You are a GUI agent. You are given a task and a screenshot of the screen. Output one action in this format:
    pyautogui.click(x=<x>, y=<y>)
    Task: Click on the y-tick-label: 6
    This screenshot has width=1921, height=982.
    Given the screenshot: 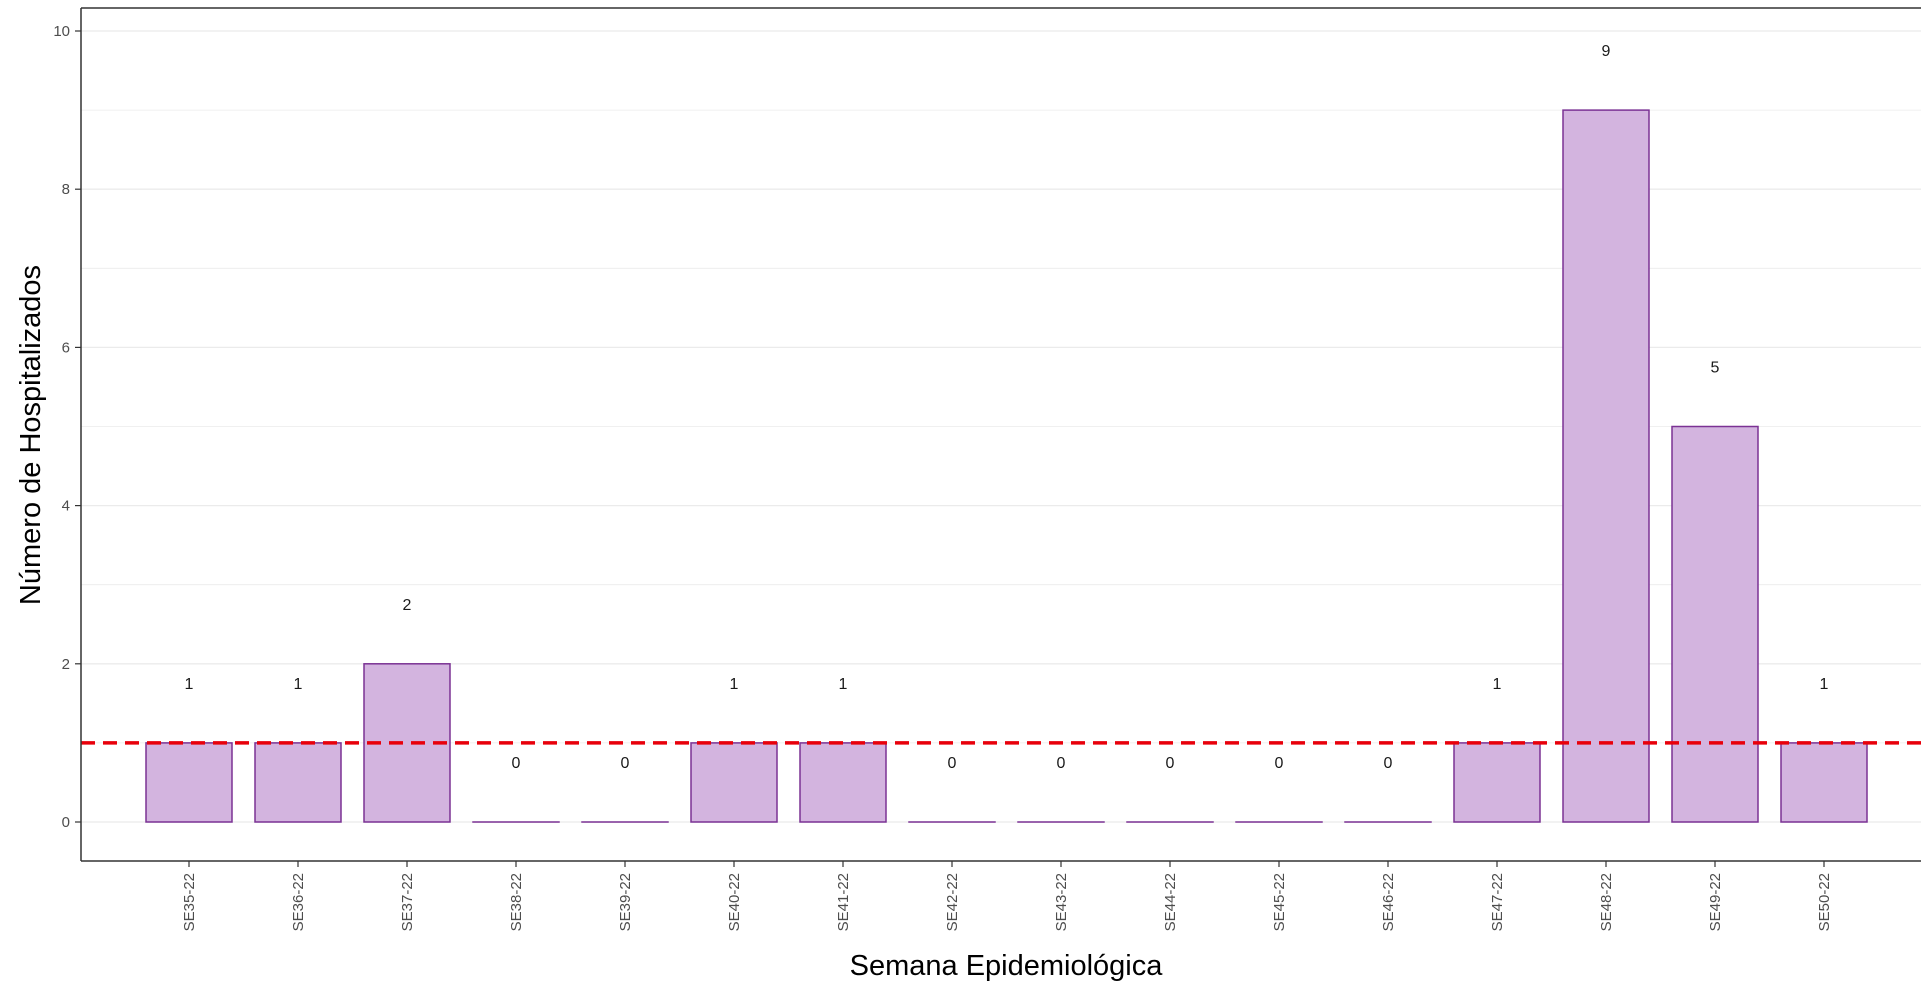 What is the action you would take?
    pyautogui.click(x=66, y=347)
    